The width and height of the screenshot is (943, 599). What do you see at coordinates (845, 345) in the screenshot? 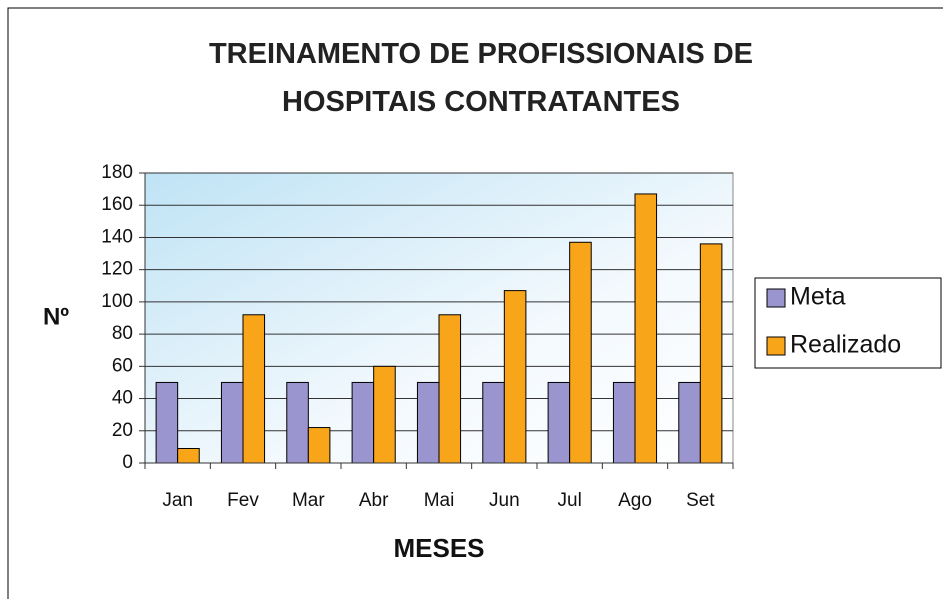
I see `legend-label: Realizado` at bounding box center [845, 345].